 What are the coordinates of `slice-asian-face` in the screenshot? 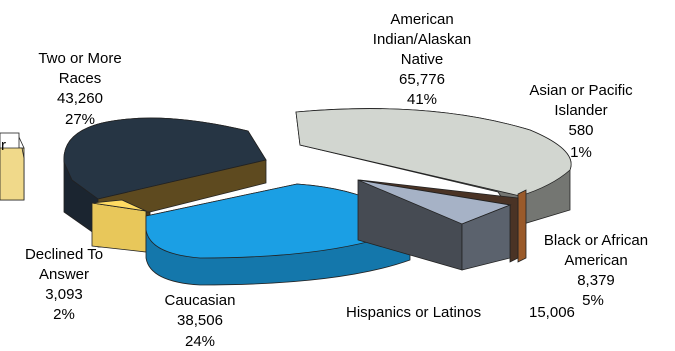 It's located at (522, 226).